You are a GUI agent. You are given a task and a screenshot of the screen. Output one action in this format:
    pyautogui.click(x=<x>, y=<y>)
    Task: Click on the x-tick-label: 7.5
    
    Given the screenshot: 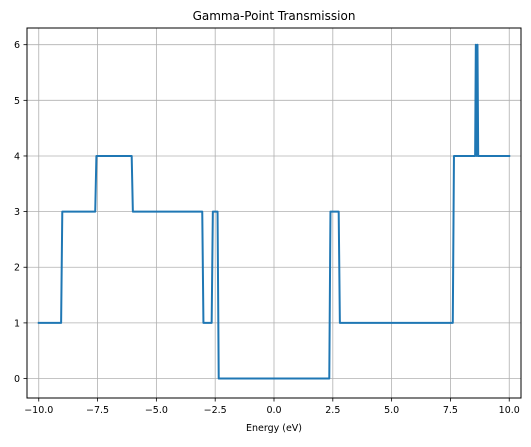 What is the action you would take?
    pyautogui.click(x=450, y=410)
    